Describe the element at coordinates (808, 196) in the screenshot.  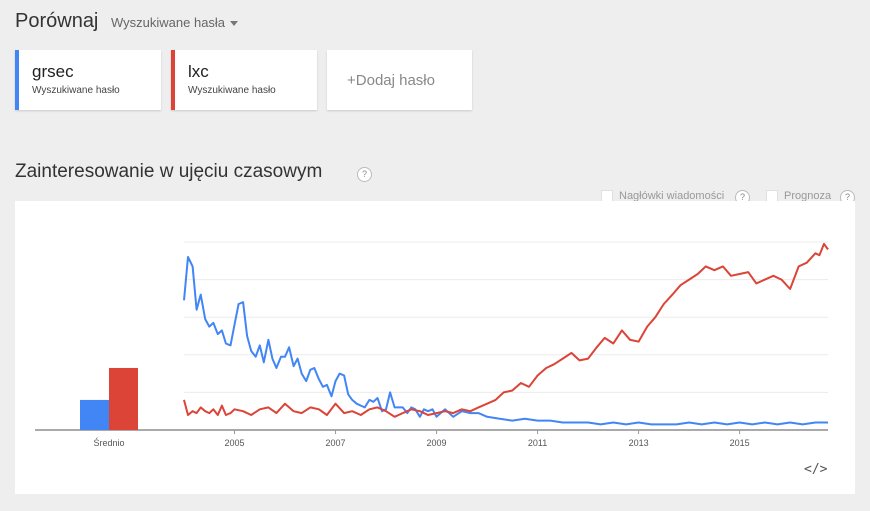
I see `forecast-label: Prognoza` at that location.